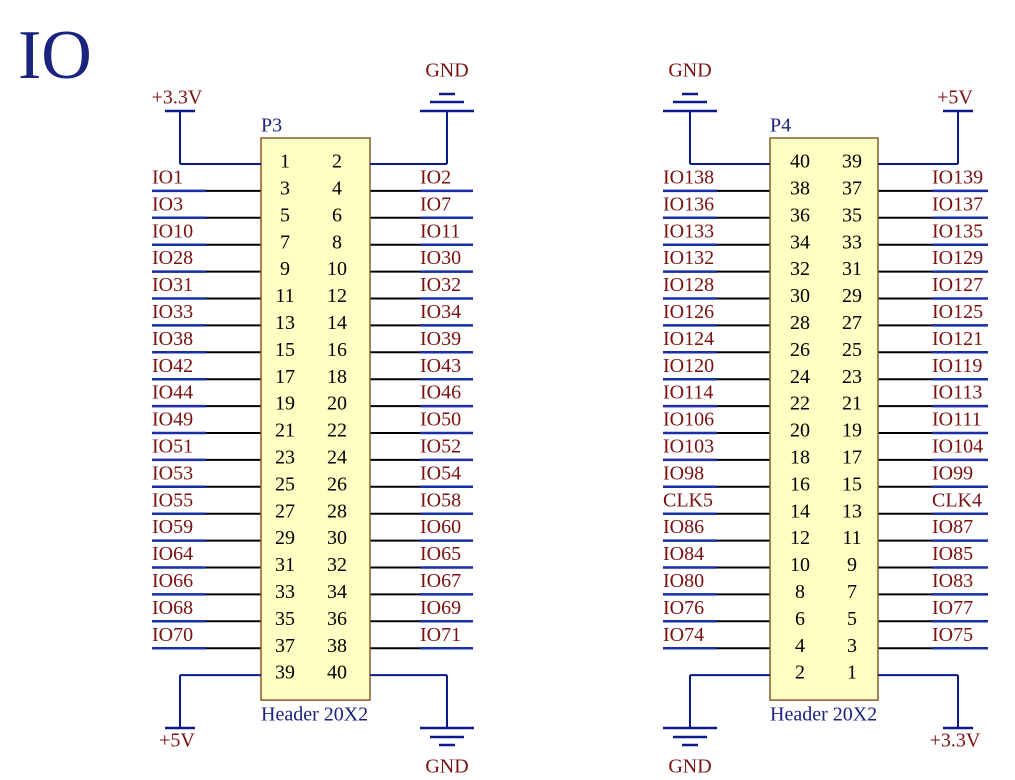 The width and height of the screenshot is (1015, 780). What do you see at coordinates (172, 500) in the screenshot?
I see `net-label: IO55` at bounding box center [172, 500].